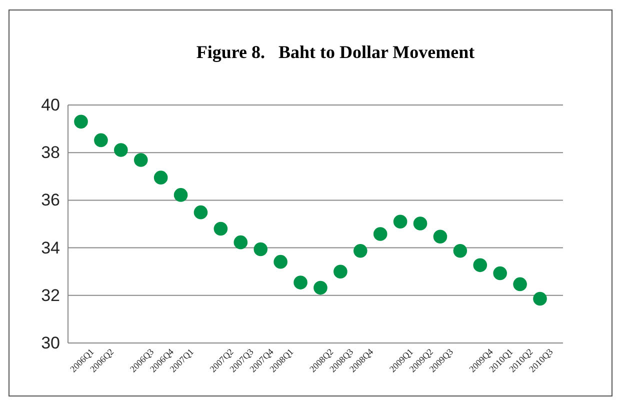  Describe the element at coordinates (50, 342) in the screenshot. I see `y-tick-label: 30` at that location.